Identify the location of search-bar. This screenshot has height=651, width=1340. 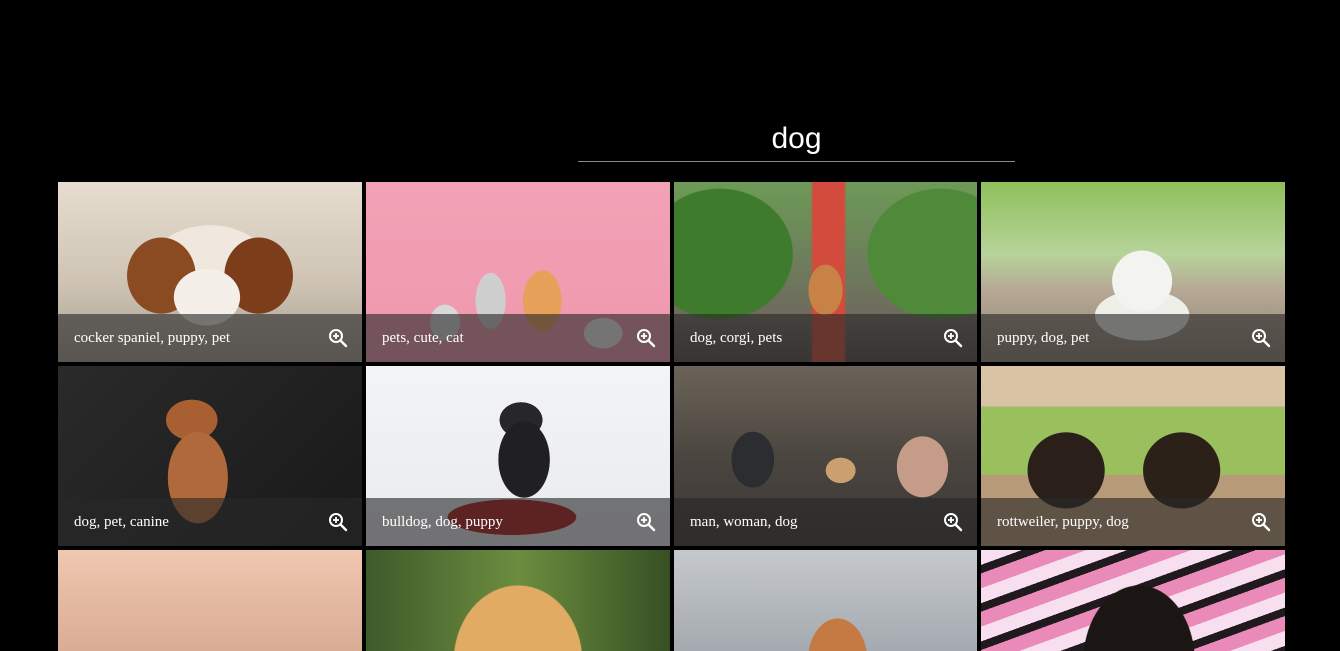
(796, 140).